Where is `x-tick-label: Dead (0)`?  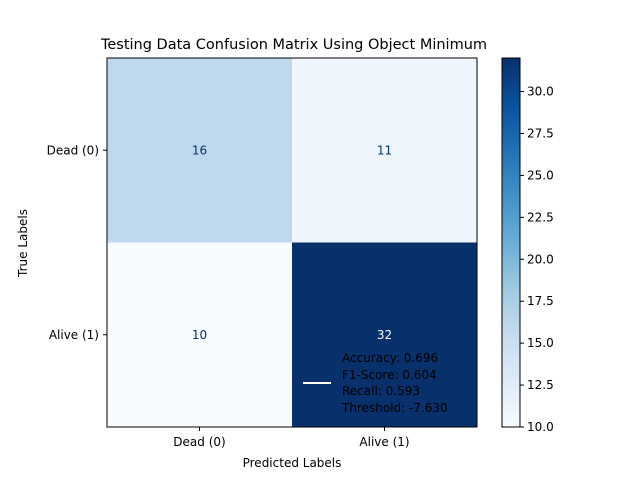 x-tick-label: Dead (0) is located at coordinates (199, 442).